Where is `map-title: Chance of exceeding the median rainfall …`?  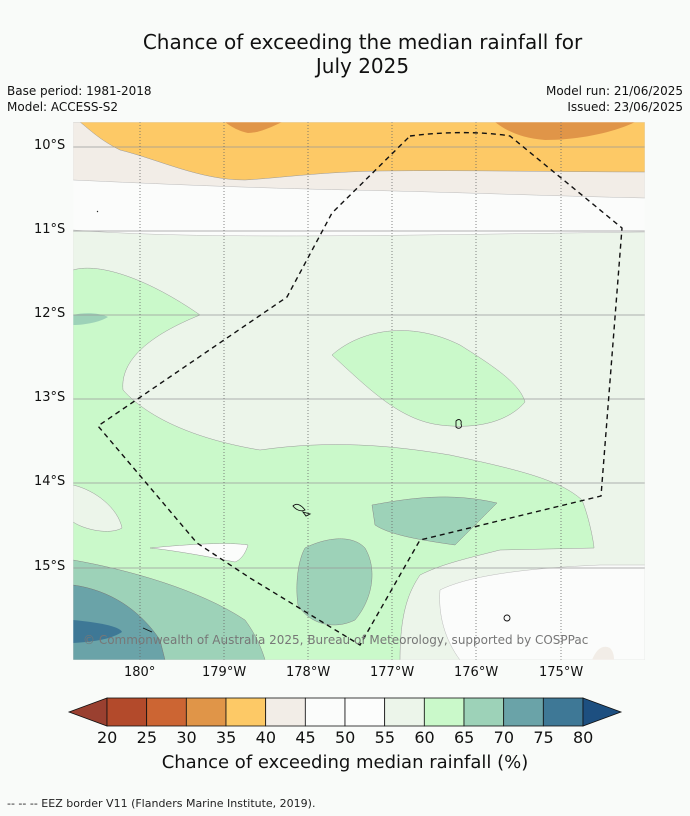
map-title: Chance of exceeding the median rainfall … is located at coordinates (345, 54).